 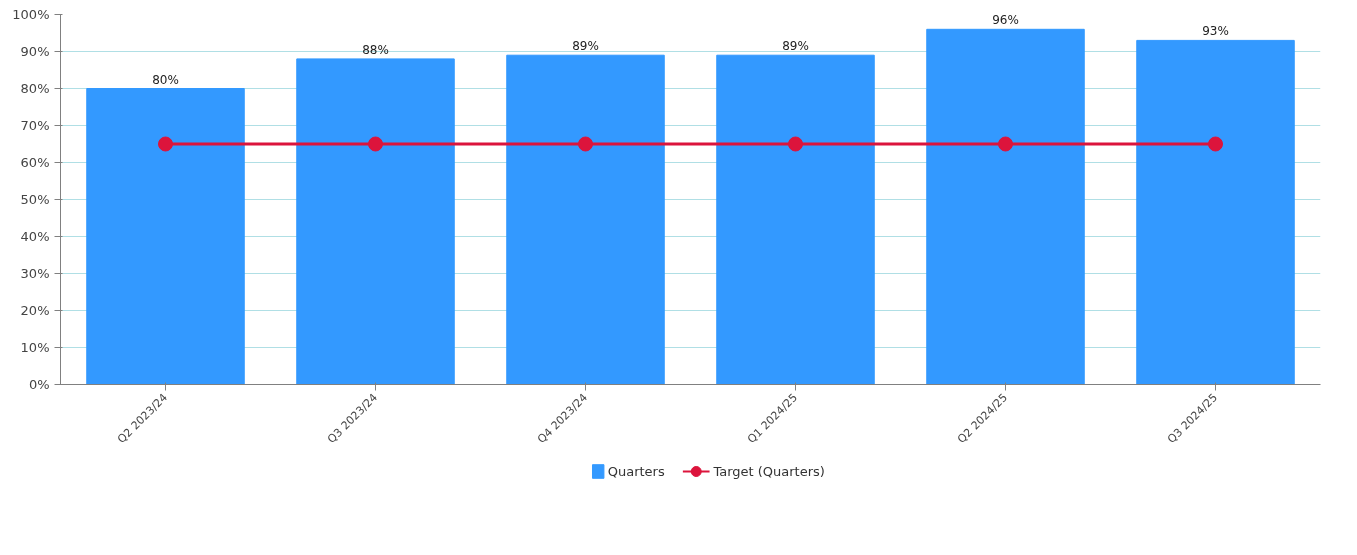 I want to click on data-label: 96%, so click(x=1005, y=20).